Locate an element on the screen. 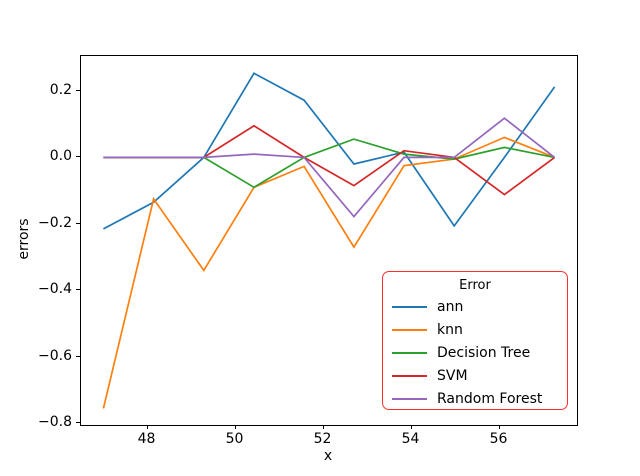 The image size is (640, 476). legend-label: Random Forest is located at coordinates (490, 398).